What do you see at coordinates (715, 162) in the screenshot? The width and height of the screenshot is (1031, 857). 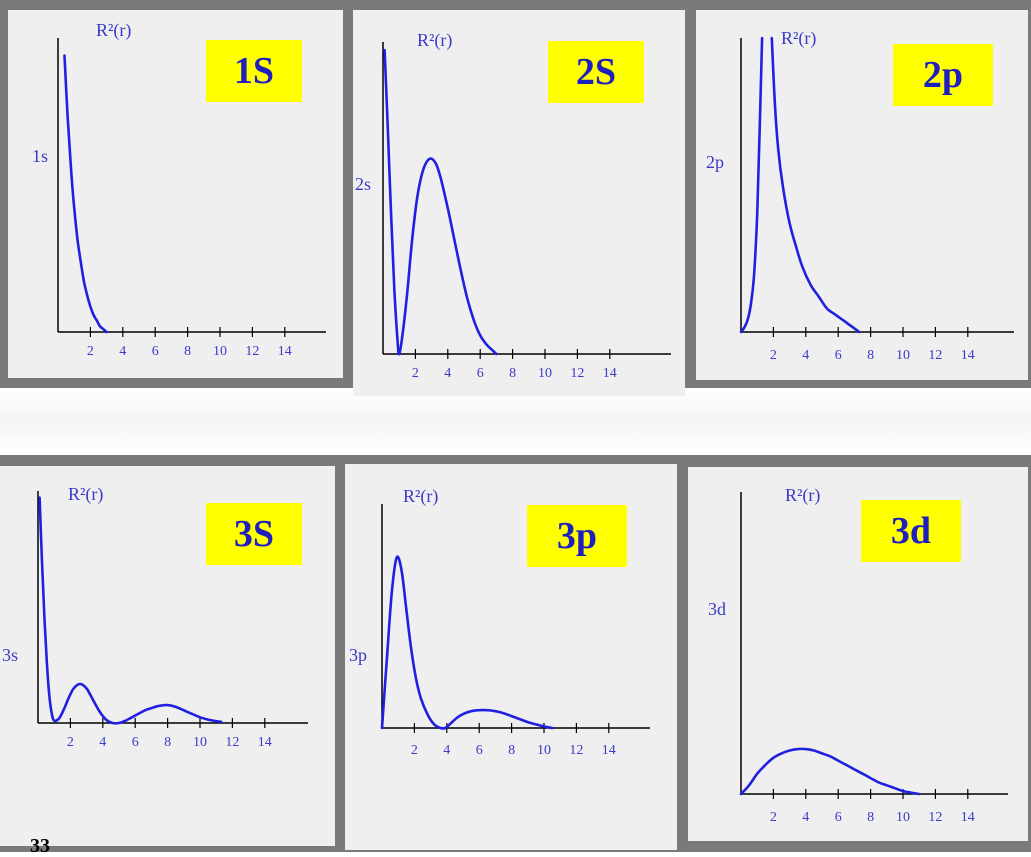 I see `orbital-label: 2p` at bounding box center [715, 162].